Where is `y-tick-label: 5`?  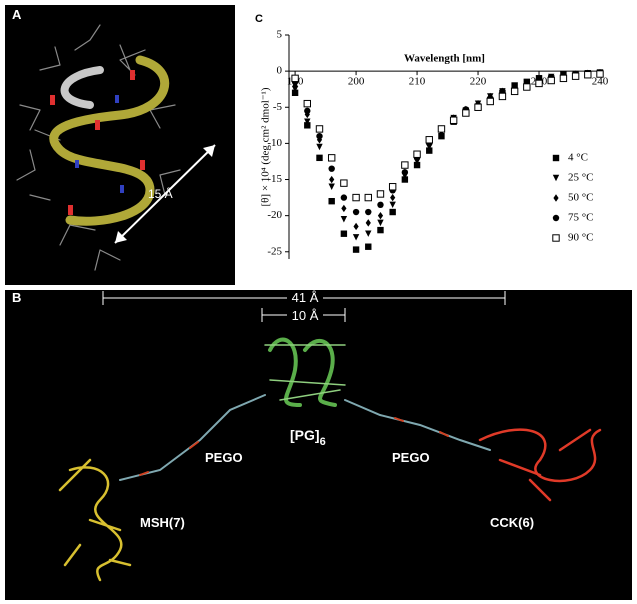
y-tick-label: 5 is located at coordinates (280, 35).